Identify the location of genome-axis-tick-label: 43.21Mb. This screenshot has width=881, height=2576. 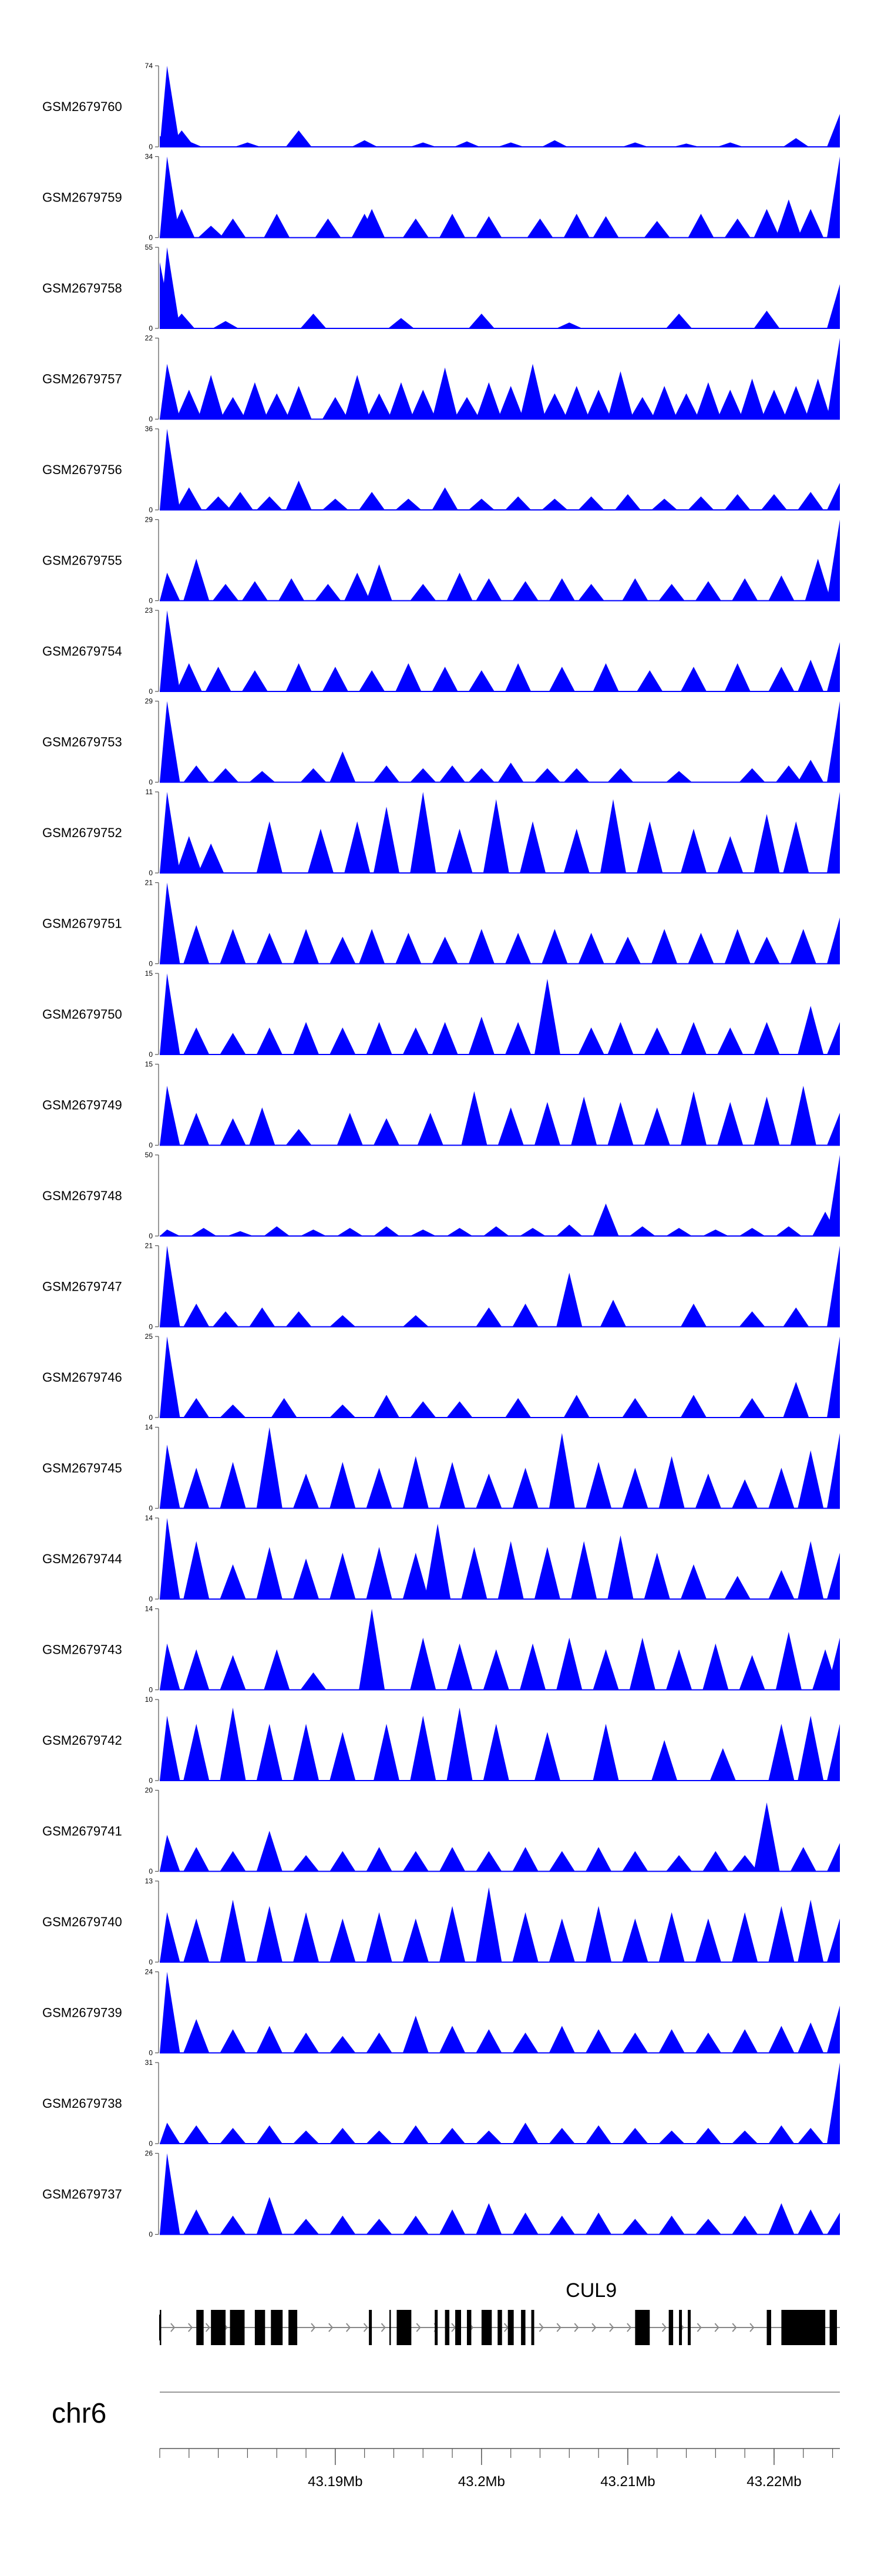
(627, 2482).